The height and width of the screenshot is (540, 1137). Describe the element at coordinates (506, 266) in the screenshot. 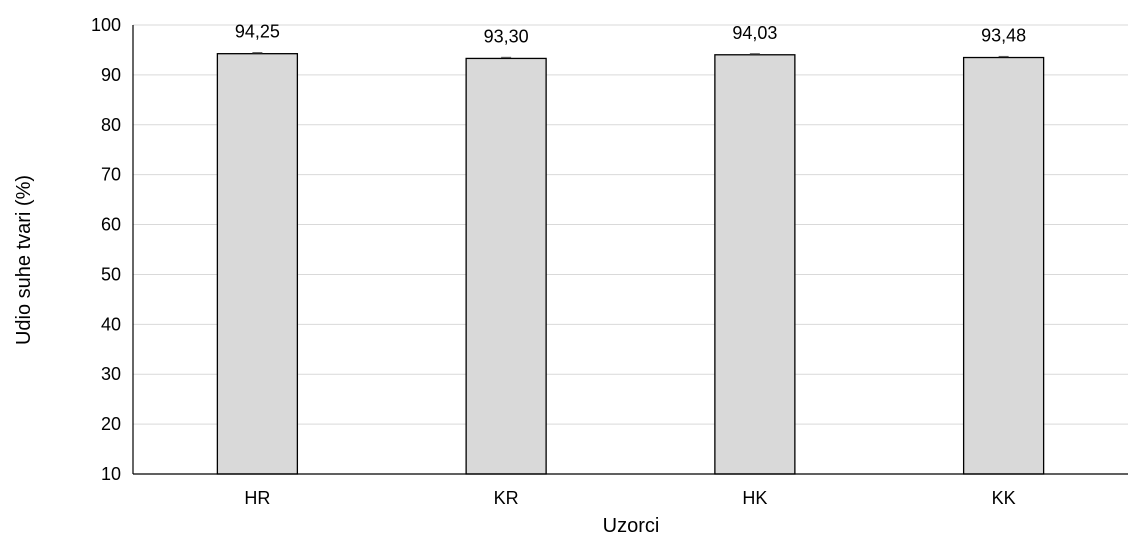

I see `bar-kr` at that location.